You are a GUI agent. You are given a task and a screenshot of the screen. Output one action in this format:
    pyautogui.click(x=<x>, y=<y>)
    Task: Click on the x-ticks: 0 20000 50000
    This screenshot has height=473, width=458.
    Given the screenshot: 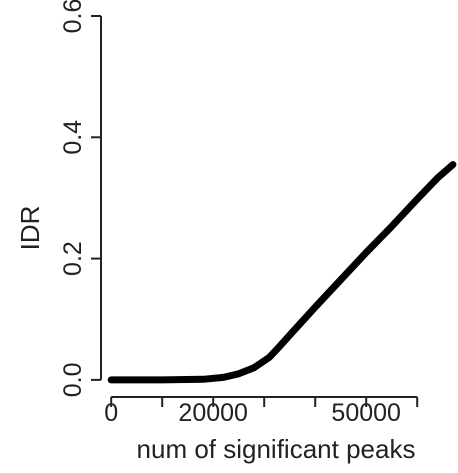 What is the action you would take?
    pyautogui.click(x=261, y=412)
    